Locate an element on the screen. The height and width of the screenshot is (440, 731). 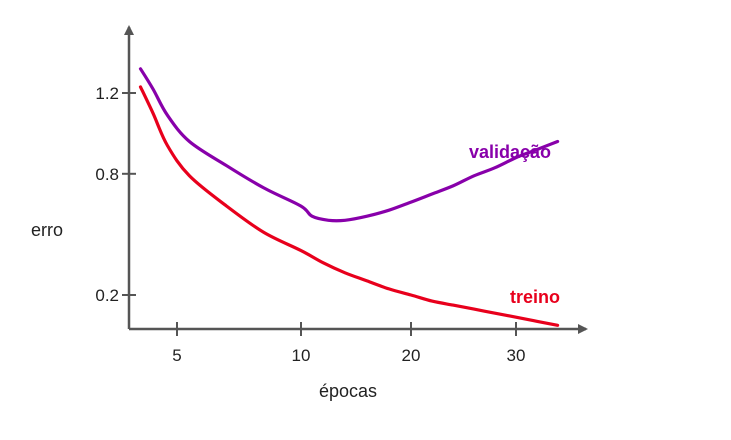
y-tick-label: 1.2 is located at coordinates (107, 93).